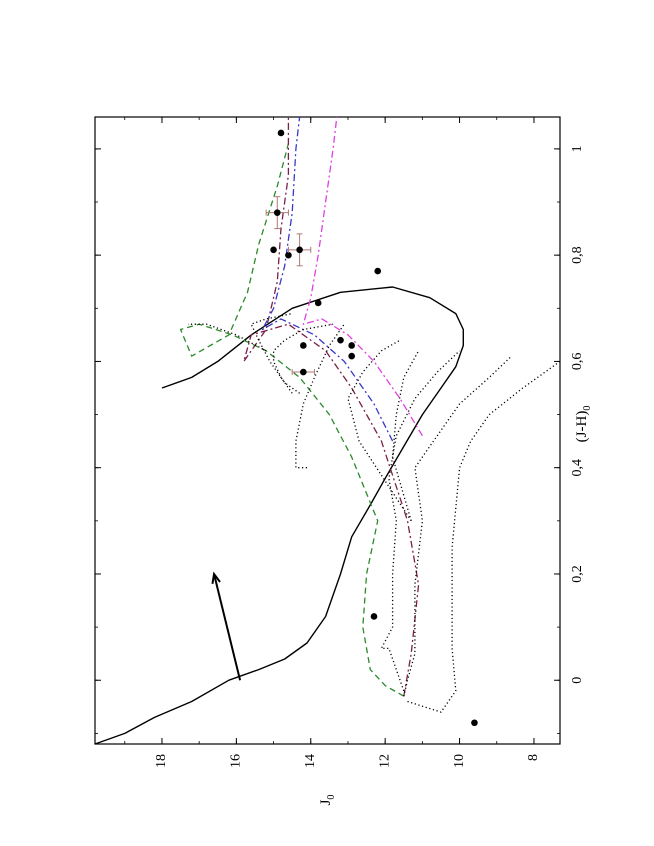 The height and width of the screenshot is (846, 654). Describe the element at coordinates (327, 800) in the screenshot. I see `y-axis-label: J0` at that location.